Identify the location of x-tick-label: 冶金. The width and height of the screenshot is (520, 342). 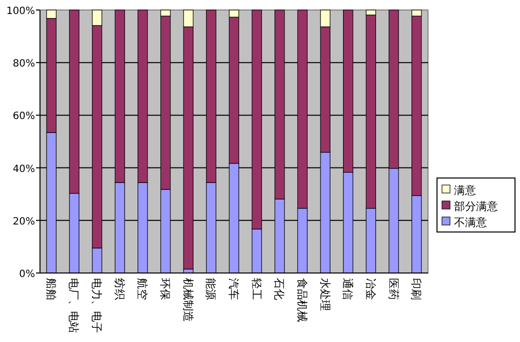
(370, 289).